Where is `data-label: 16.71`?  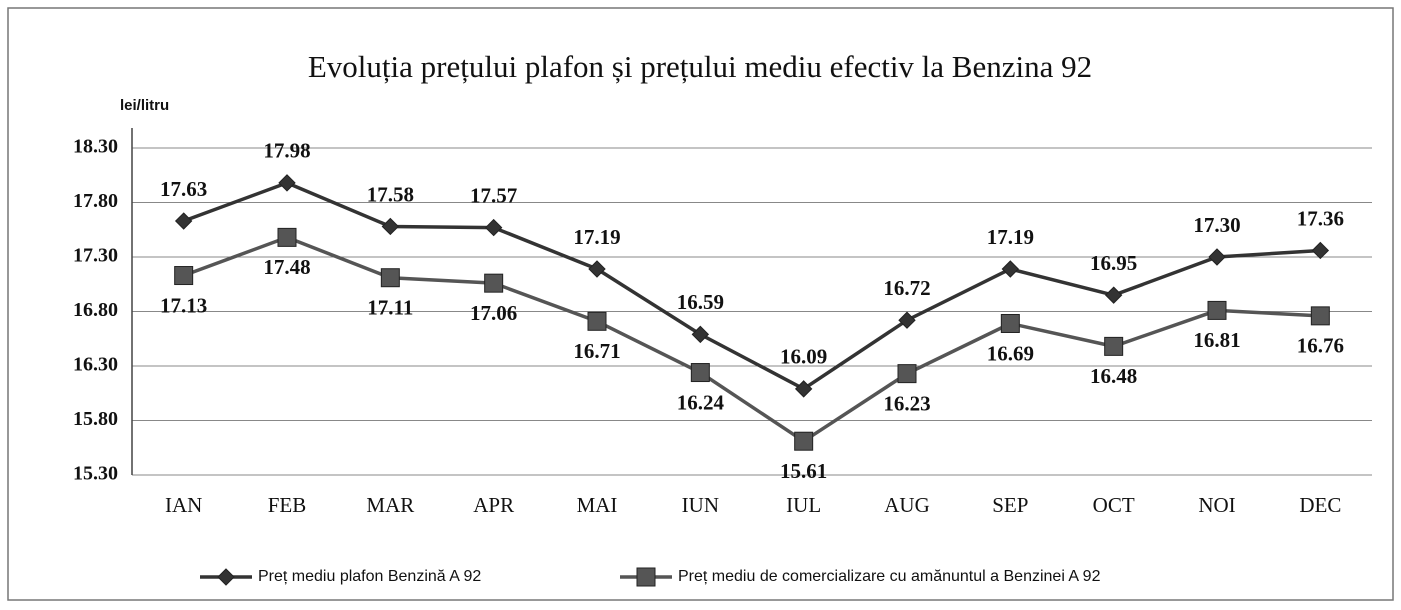
data-label: 16.71 is located at coordinates (596, 351).